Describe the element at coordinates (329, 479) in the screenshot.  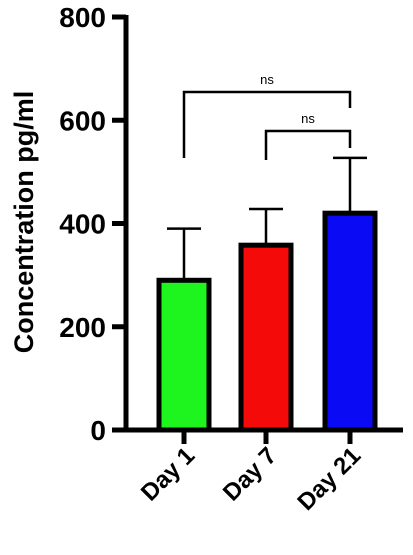
I see `x-tick-label-day-21: Day 21` at that location.